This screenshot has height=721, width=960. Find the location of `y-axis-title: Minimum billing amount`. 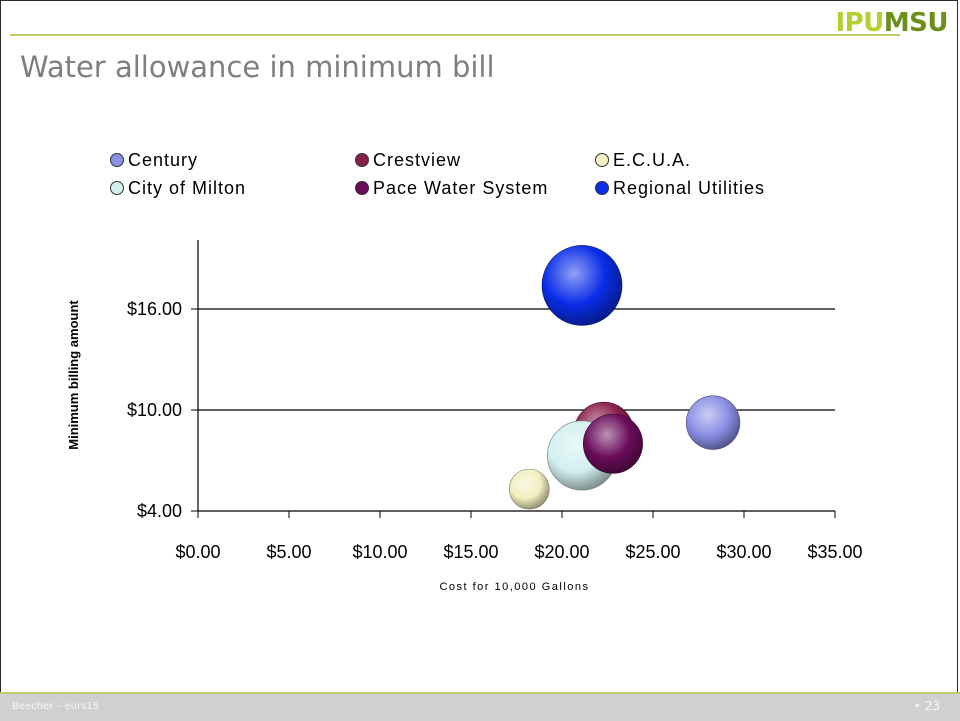

y-axis-title: Minimum billing amount is located at coordinates (73, 375).